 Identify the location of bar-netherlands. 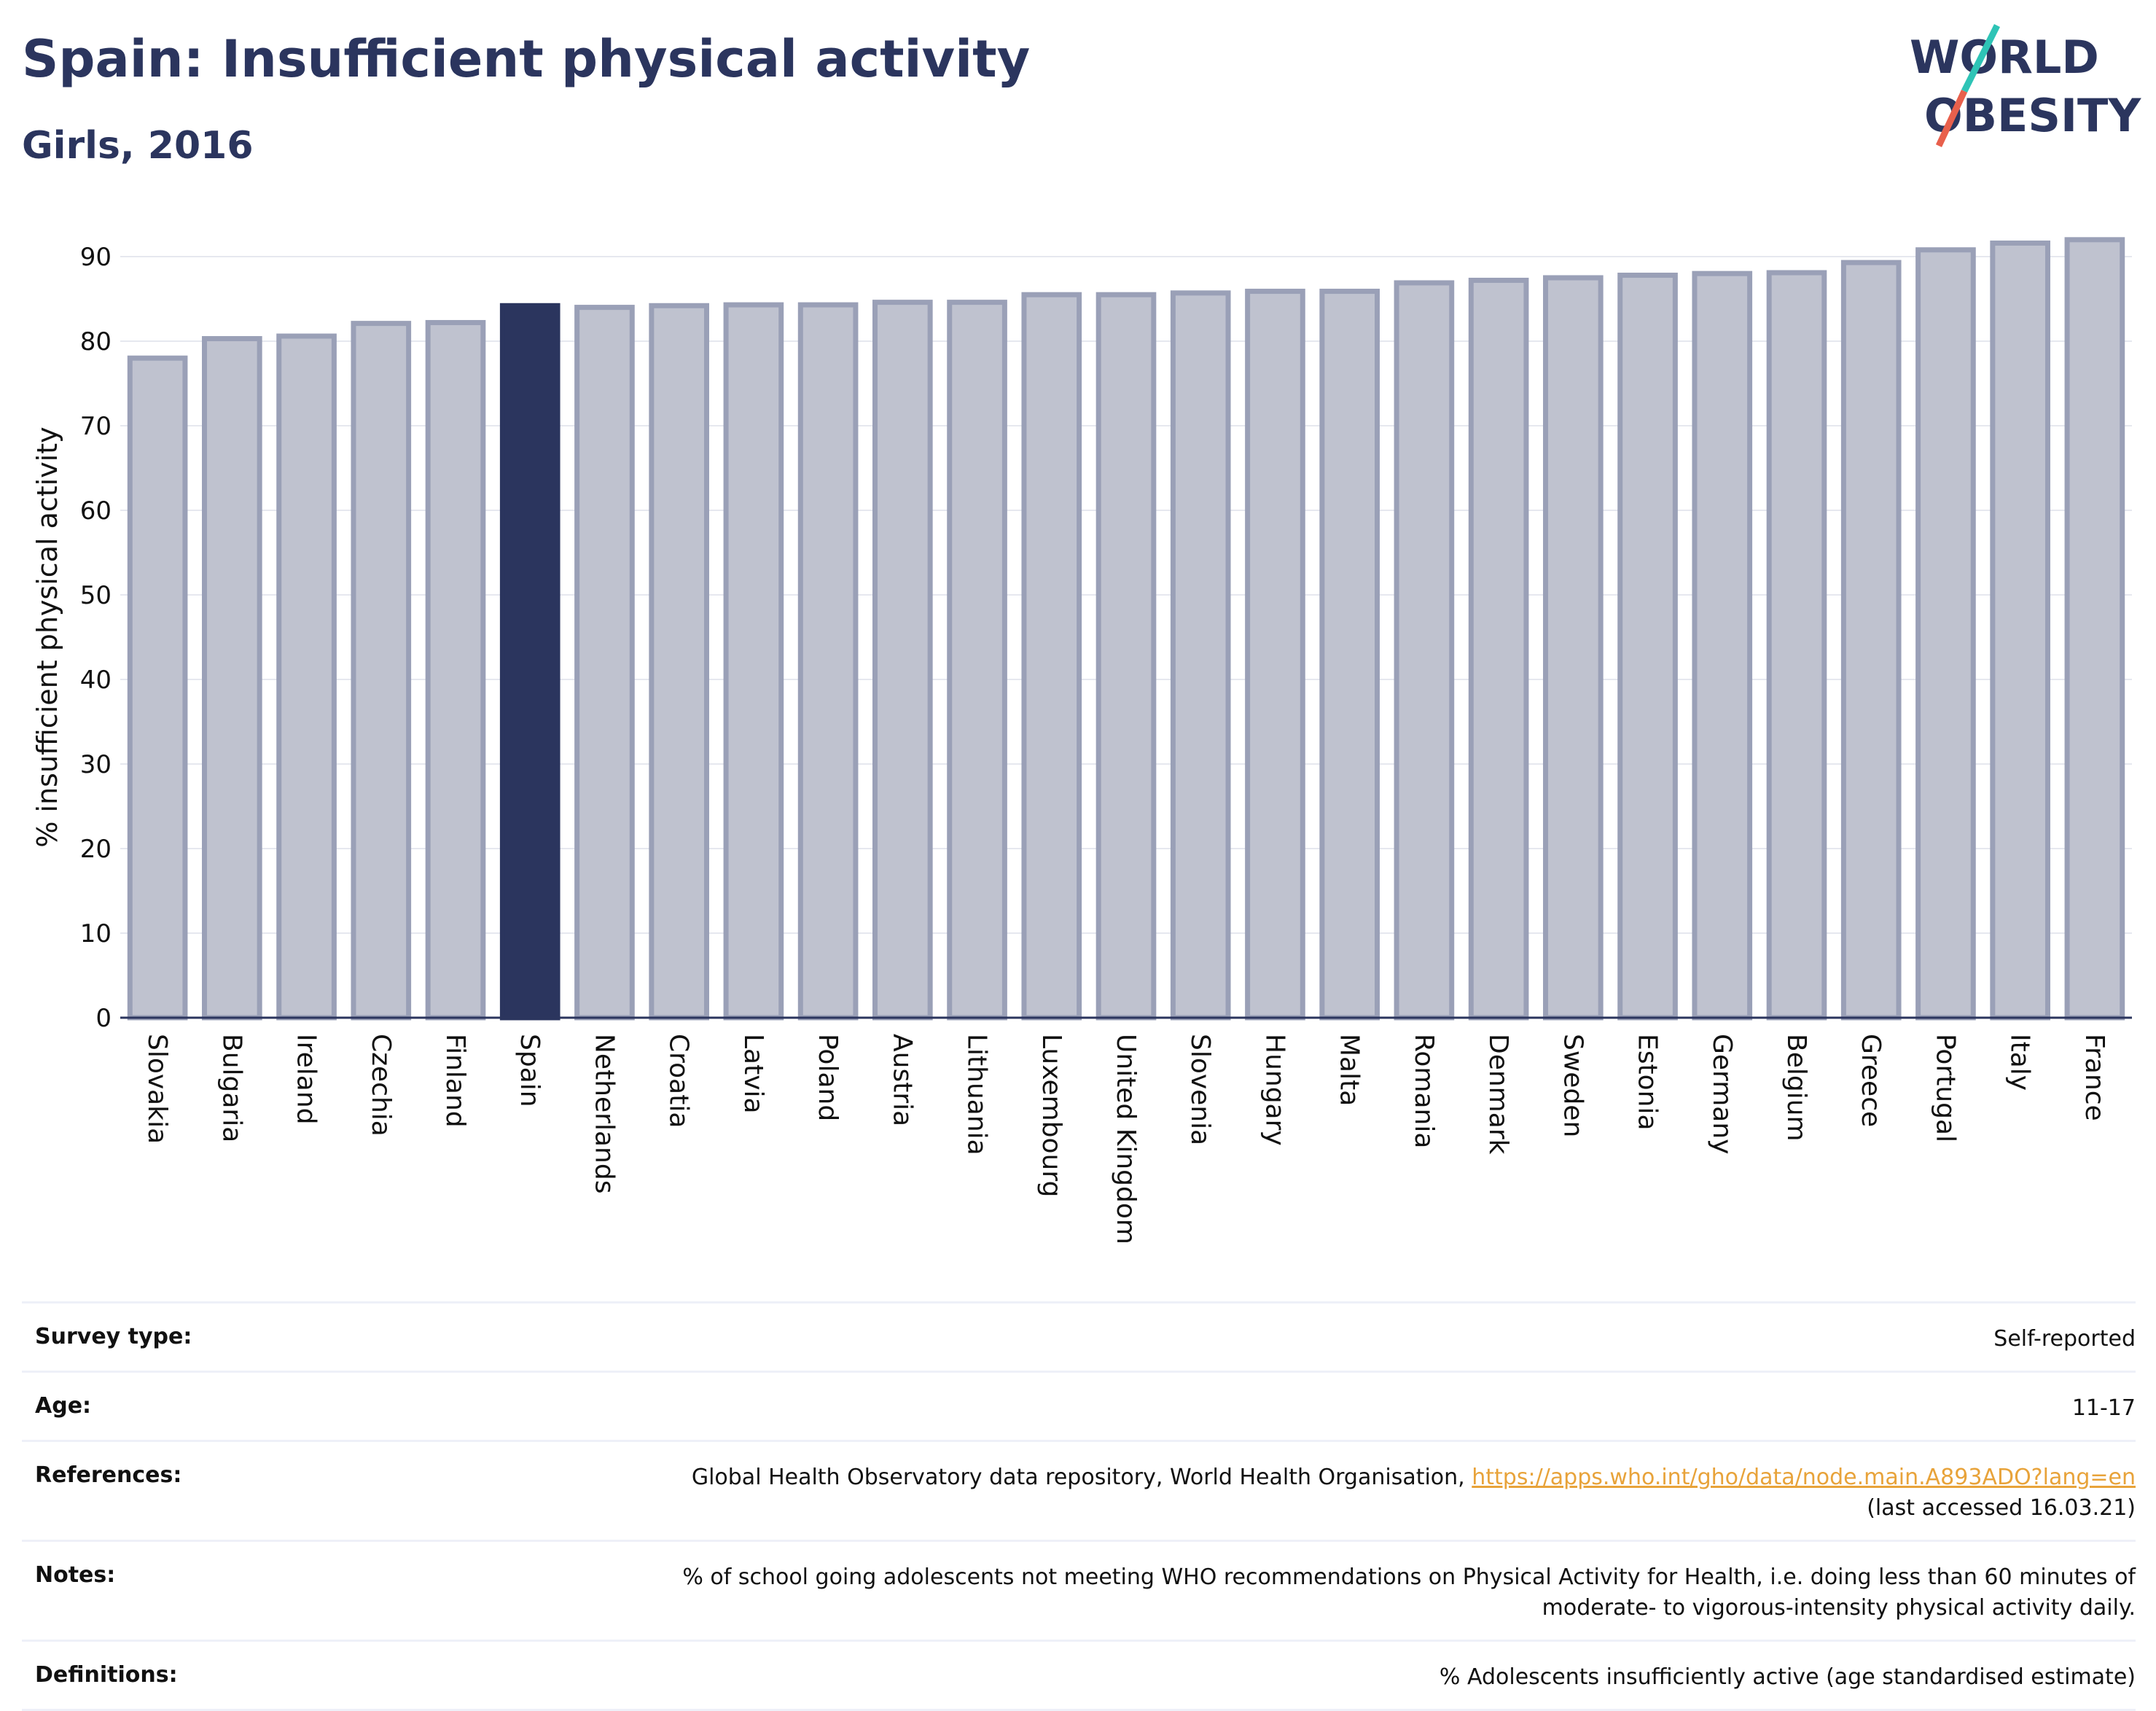
(604, 663).